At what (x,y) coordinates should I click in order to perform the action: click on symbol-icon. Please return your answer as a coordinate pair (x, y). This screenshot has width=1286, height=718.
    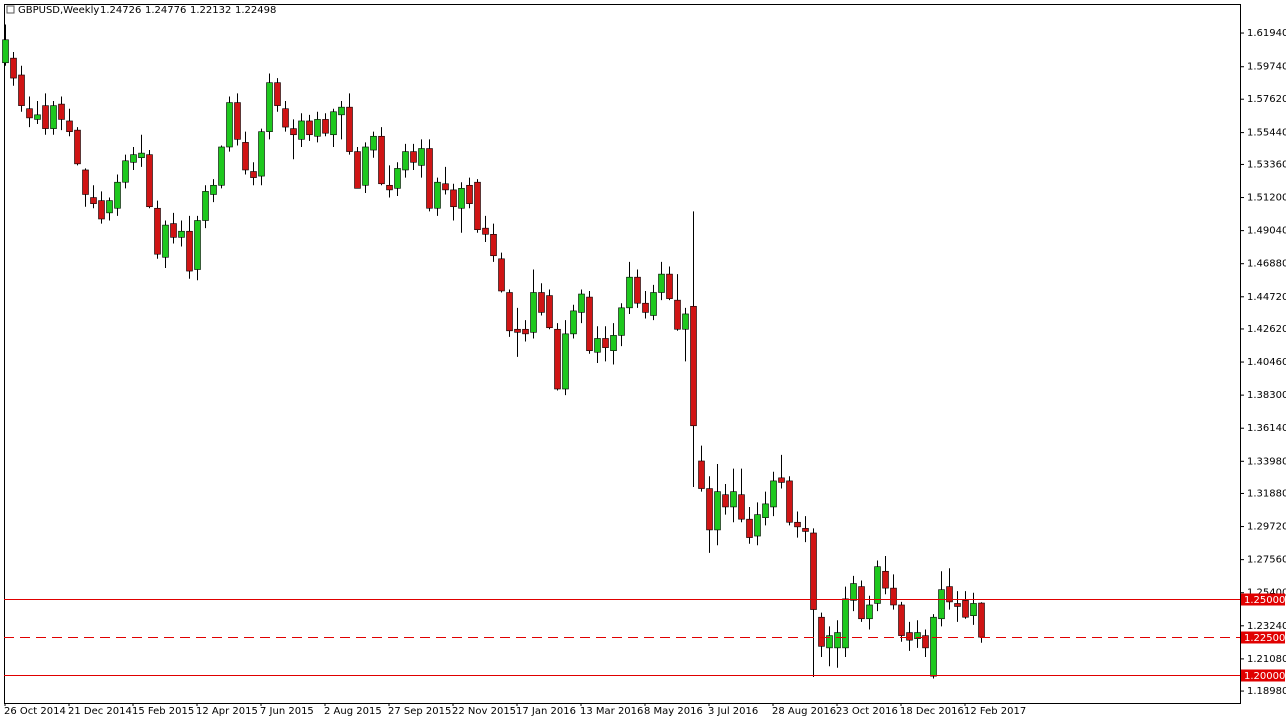
    Looking at the image, I should click on (10, 9).